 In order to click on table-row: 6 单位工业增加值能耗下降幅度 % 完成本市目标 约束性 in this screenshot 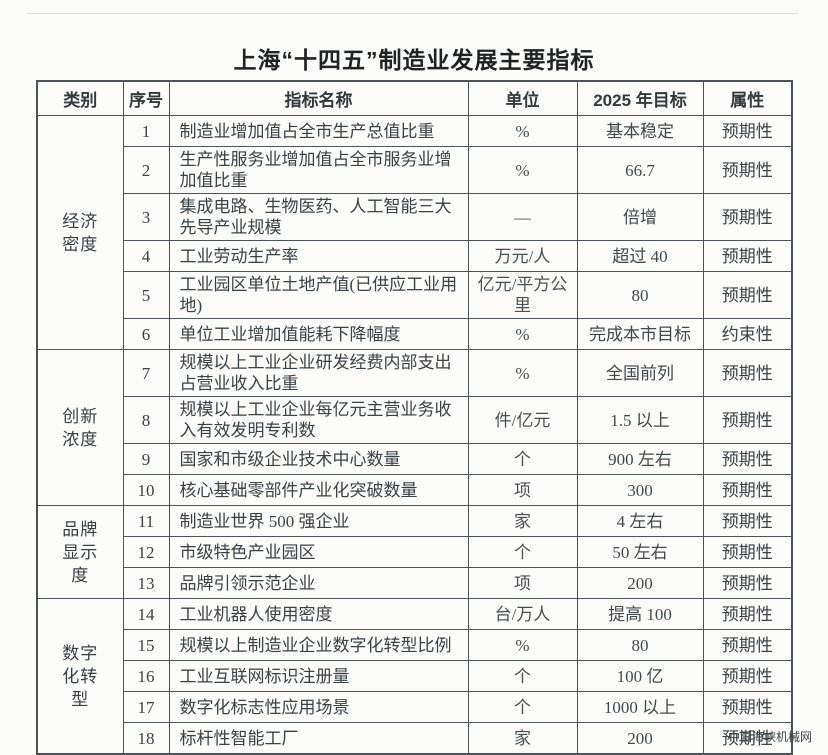, I will do `click(415, 334)`.